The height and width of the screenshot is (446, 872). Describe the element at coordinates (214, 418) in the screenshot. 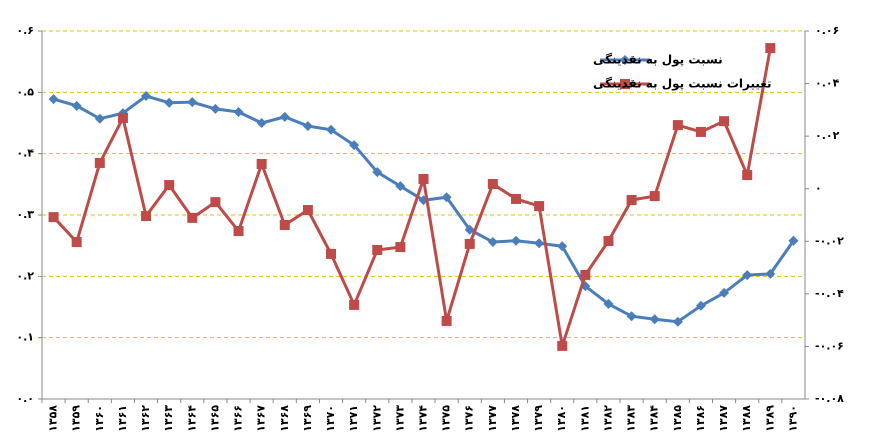

I see `x-tick-label: ۱۳۶۵` at that location.